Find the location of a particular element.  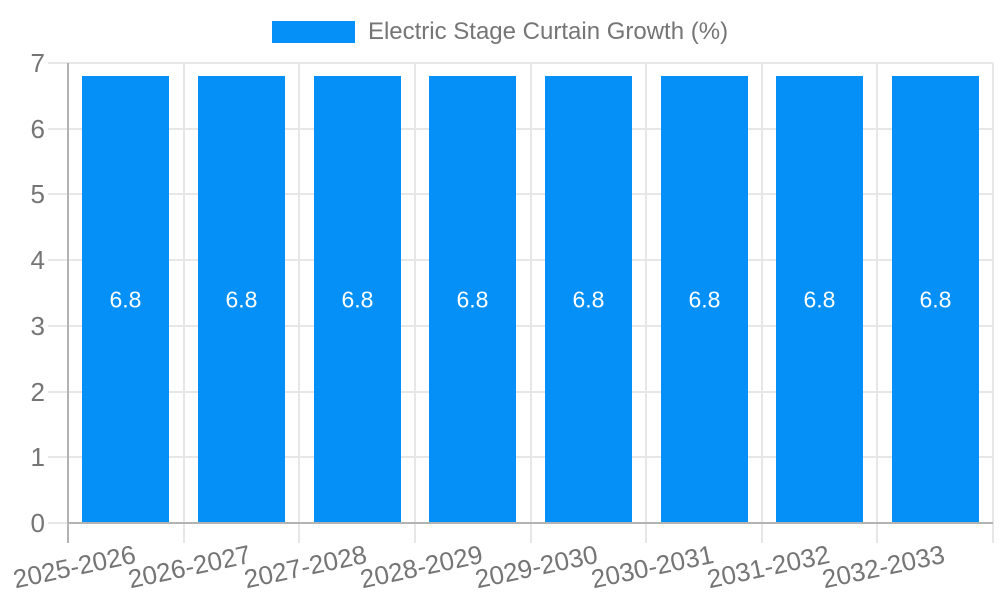

chart-legend: Electric Stage Curtain Growth (%) is located at coordinates (500, 32).